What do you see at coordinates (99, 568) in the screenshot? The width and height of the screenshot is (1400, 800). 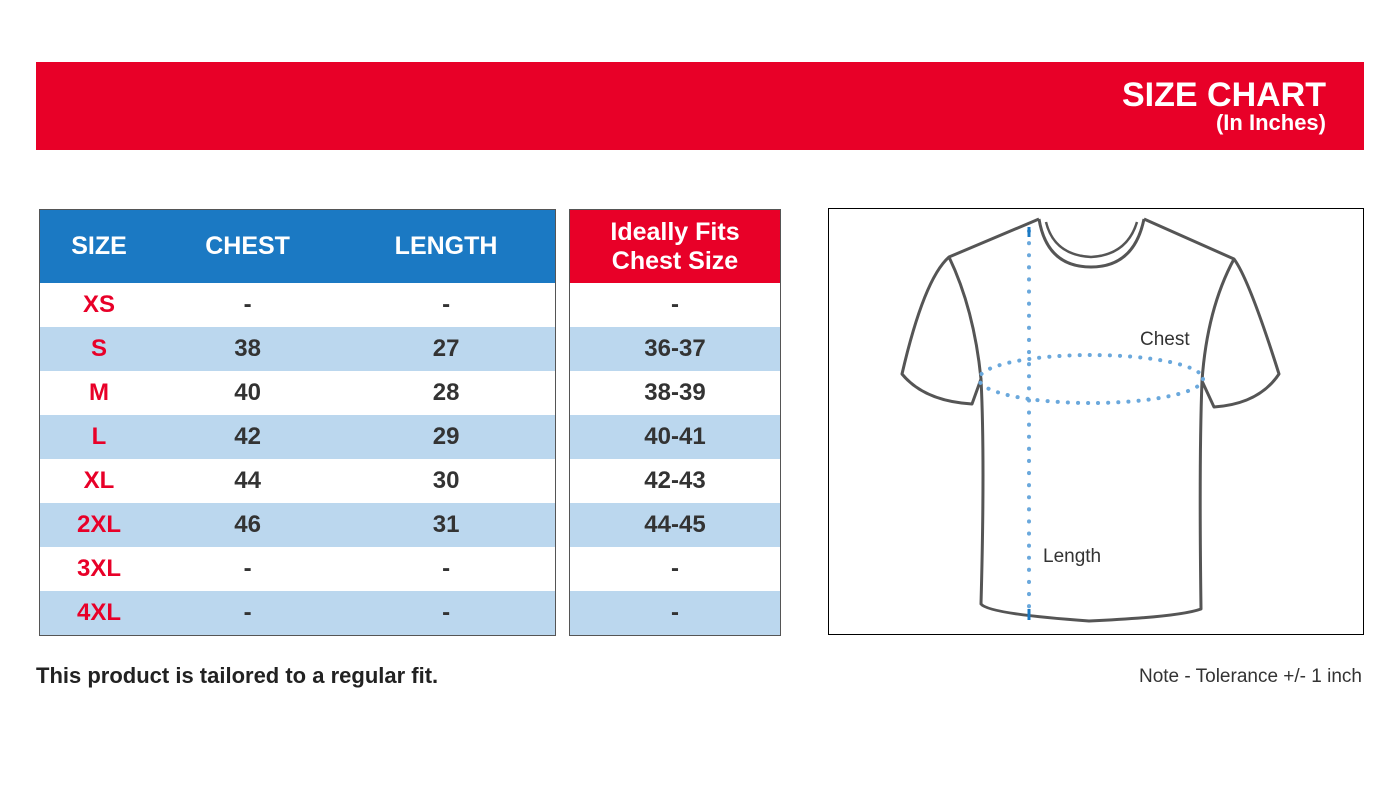 I see `cell-size: 3XL` at bounding box center [99, 568].